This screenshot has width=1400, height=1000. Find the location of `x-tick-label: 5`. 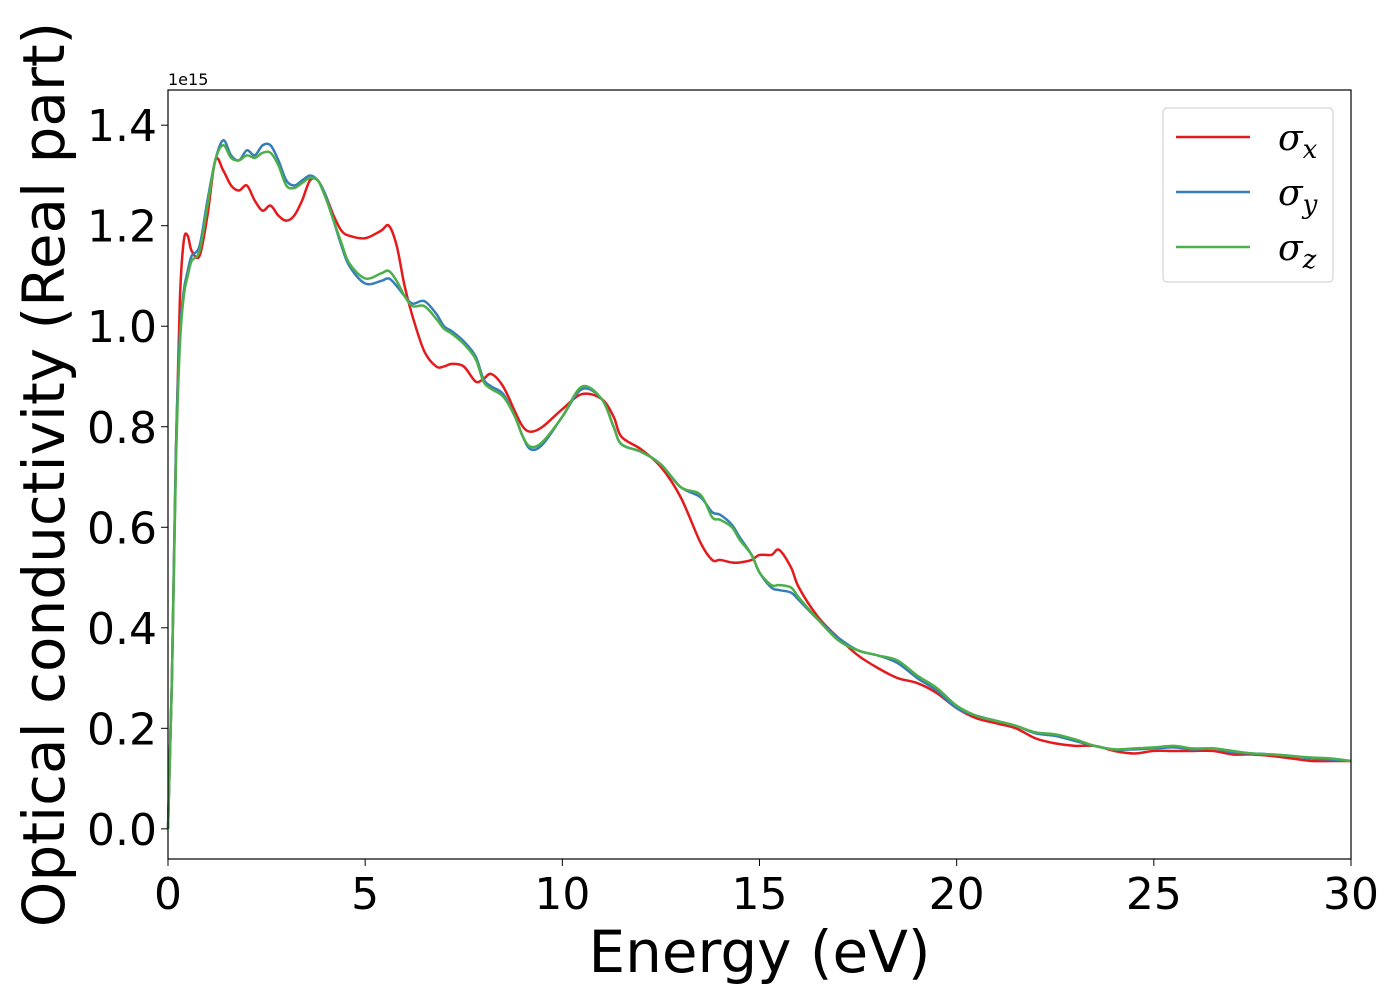

x-tick-label: 5 is located at coordinates (365, 894).